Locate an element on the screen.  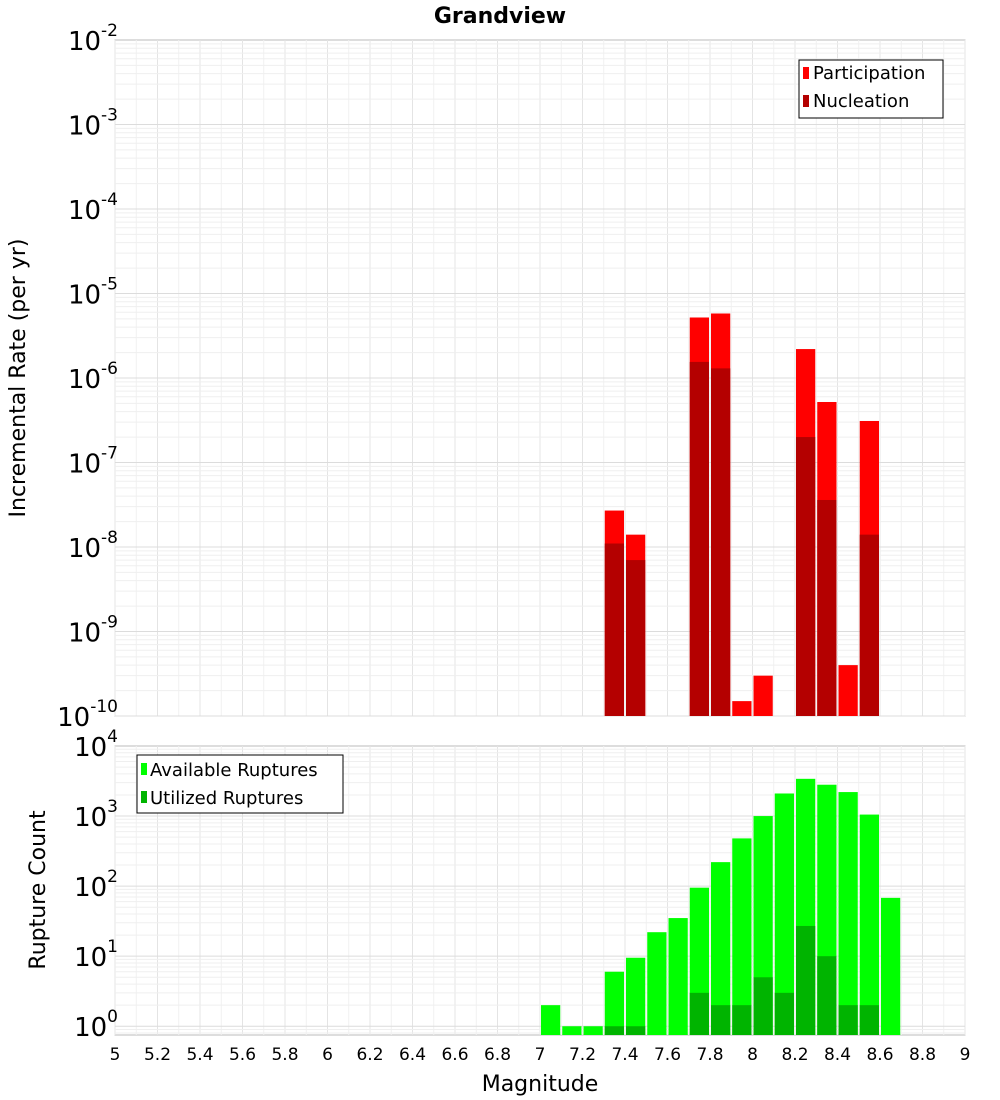
participation-legend-swatch is located at coordinates (806, 73).